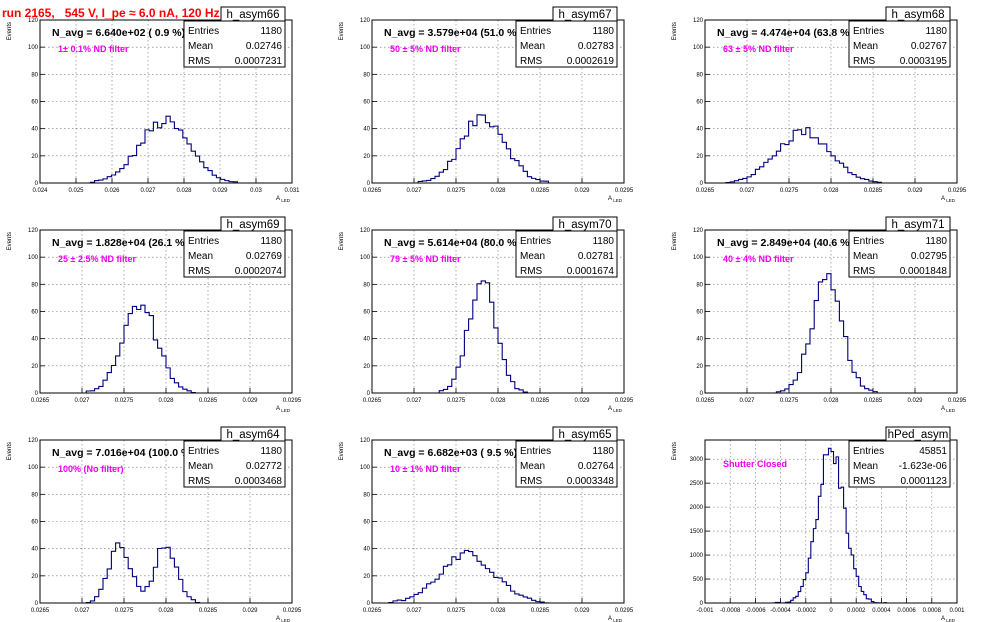  What do you see at coordinates (705, 611) in the screenshot?
I see `x-tick-label: -0.001` at bounding box center [705, 611].